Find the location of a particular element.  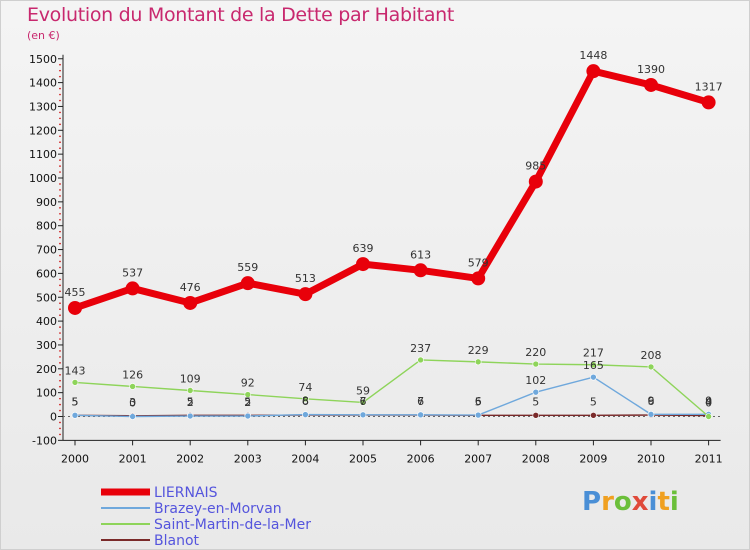

data-label: 74 is located at coordinates (305, 387).